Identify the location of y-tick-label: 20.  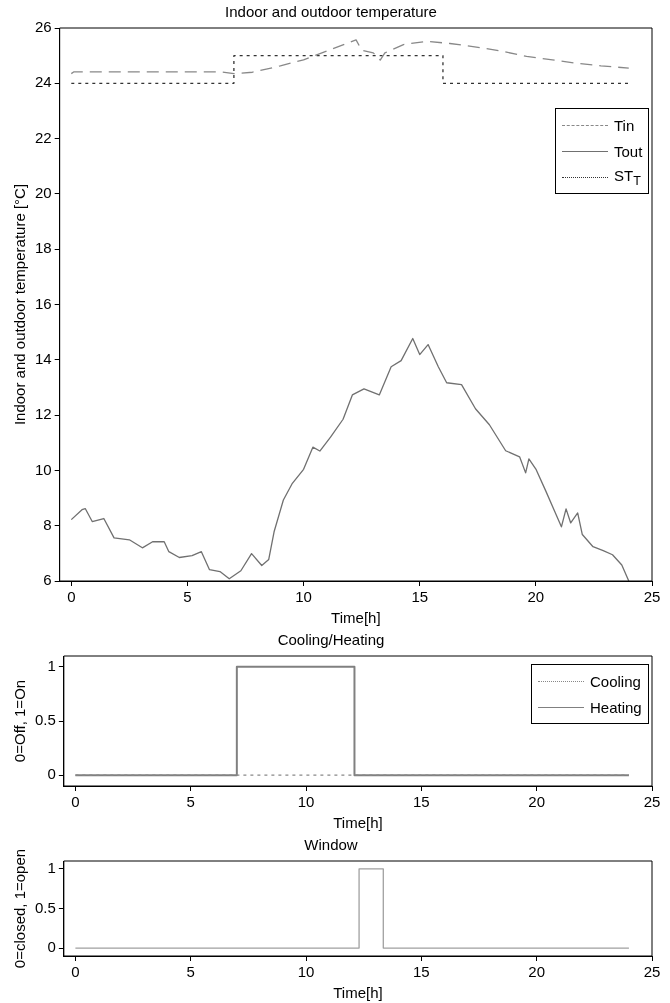
(43, 193).